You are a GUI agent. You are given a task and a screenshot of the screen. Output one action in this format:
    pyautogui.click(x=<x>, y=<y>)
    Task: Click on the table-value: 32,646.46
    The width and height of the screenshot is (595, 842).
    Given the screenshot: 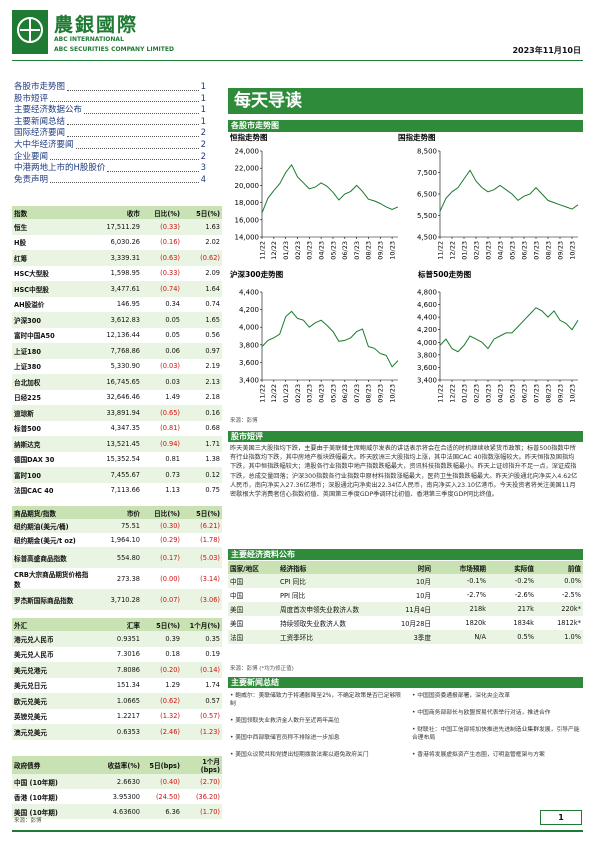 What is the action you would take?
    pyautogui.click(x=123, y=397)
    